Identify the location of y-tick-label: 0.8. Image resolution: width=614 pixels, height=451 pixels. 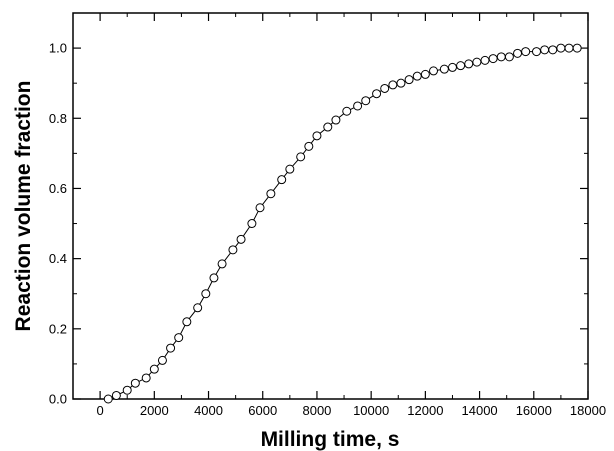
(58, 118).